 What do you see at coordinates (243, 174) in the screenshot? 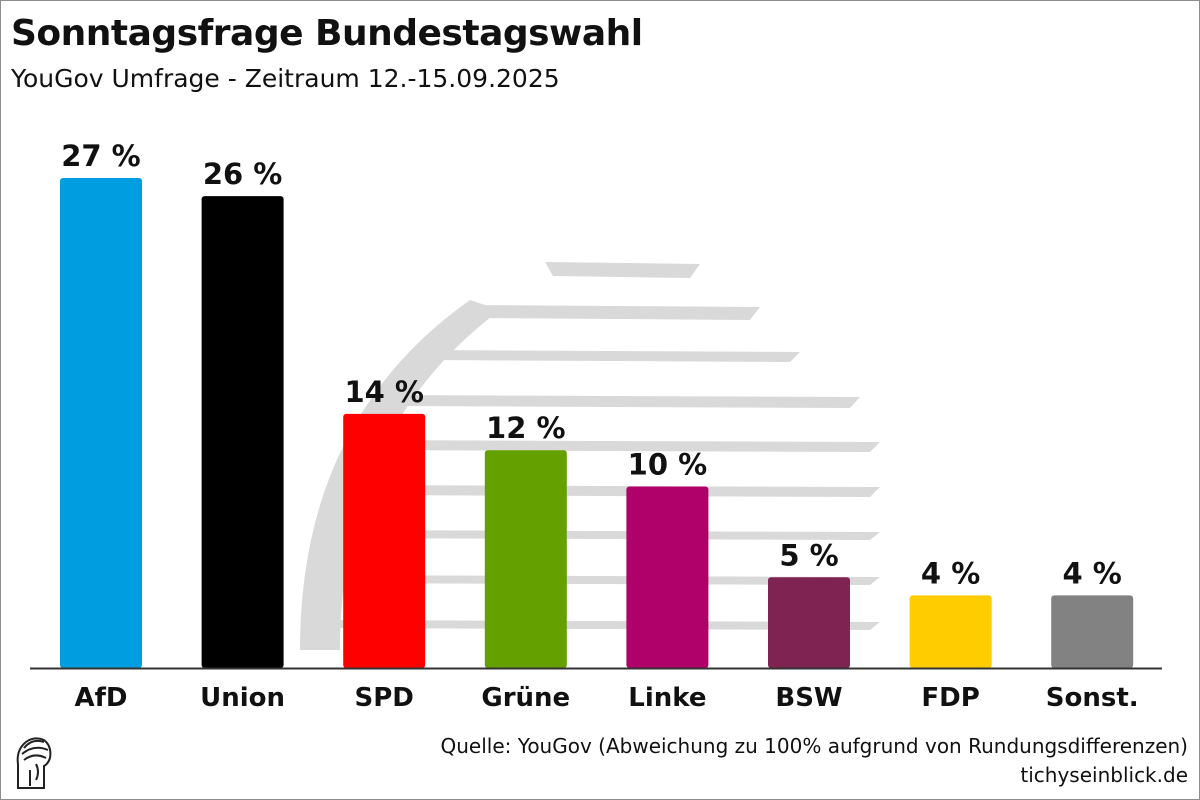
I see `value-label: 26 %` at bounding box center [243, 174].